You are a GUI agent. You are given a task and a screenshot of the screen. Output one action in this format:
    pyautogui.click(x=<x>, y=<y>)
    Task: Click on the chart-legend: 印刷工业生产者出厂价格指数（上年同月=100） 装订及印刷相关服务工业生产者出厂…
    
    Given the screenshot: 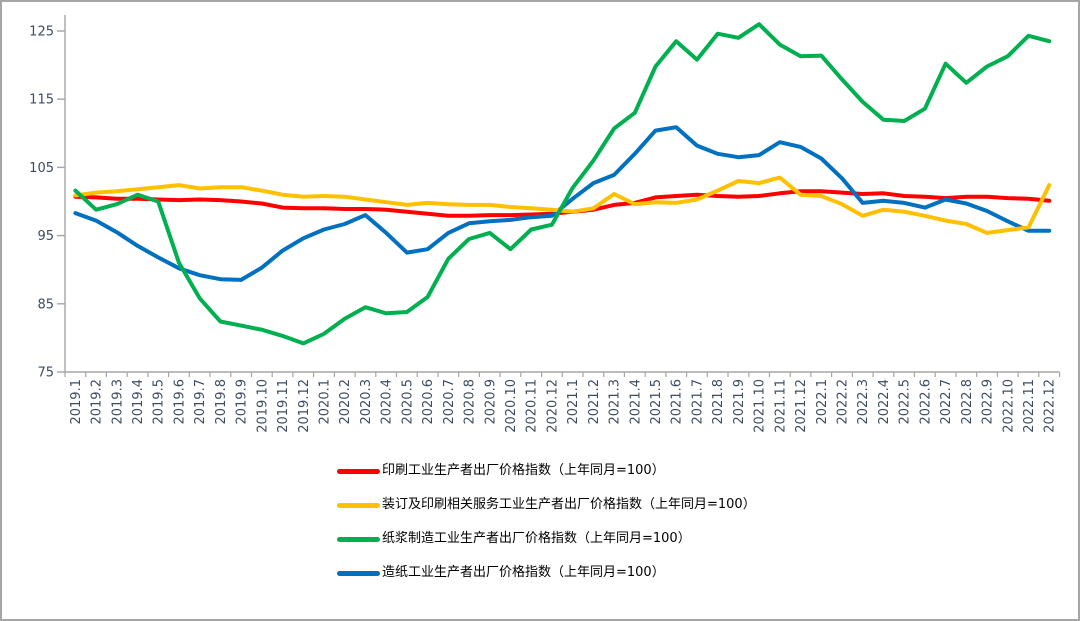 What is the action you would take?
    pyautogui.click(x=546, y=522)
    